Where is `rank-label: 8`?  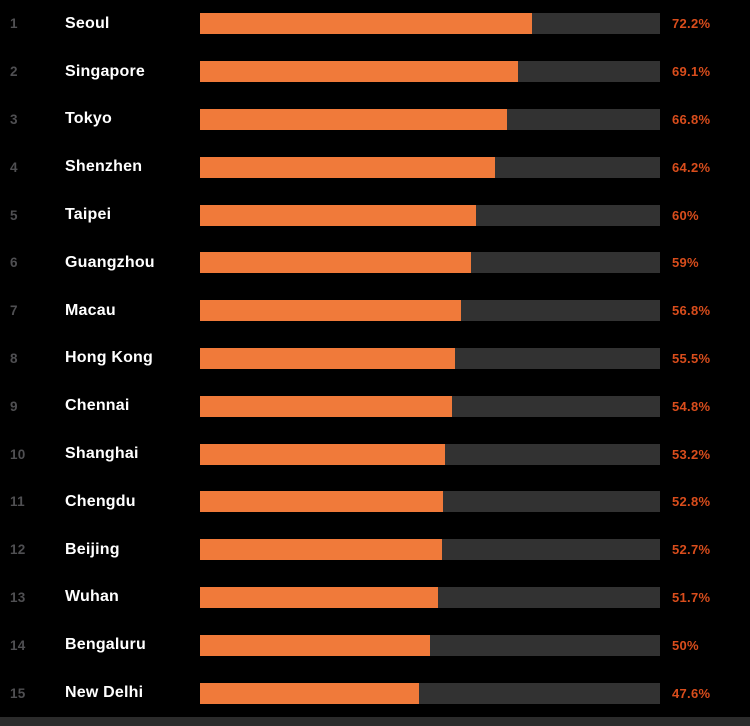 rank-label: 8 is located at coordinates (14, 358).